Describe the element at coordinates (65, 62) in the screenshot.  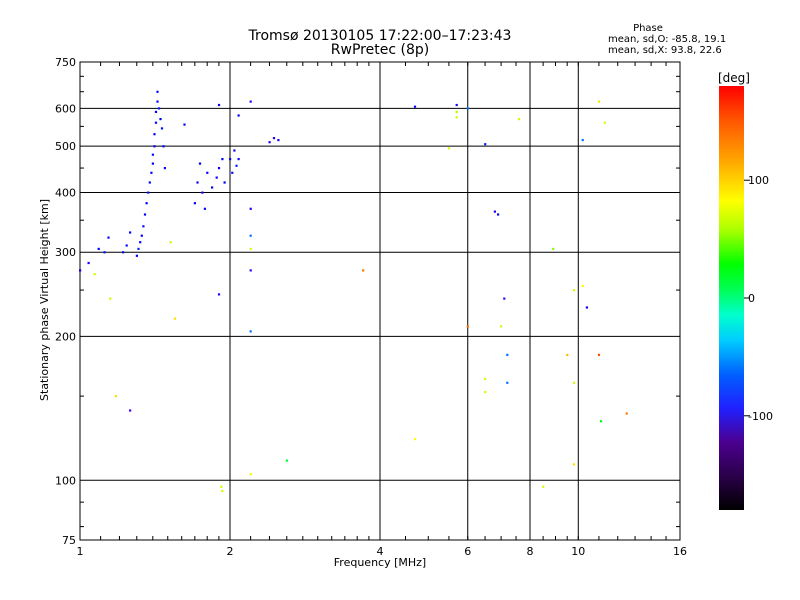
I see `y-tick-label: 750` at that location.